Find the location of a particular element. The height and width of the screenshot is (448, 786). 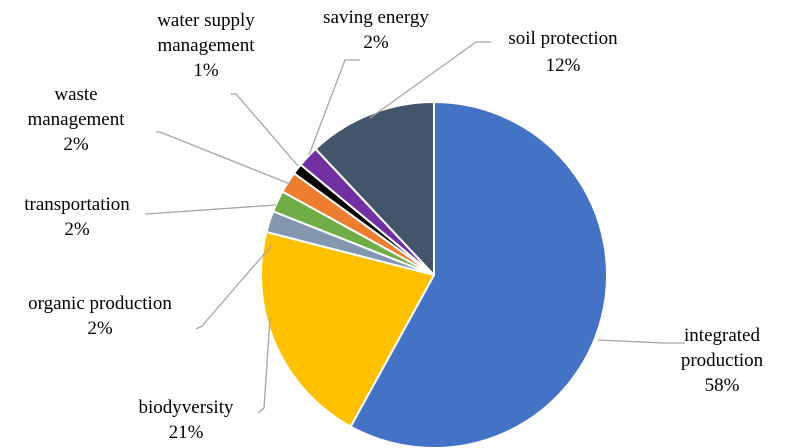

data-label-category: water supply is located at coordinates (206, 20).